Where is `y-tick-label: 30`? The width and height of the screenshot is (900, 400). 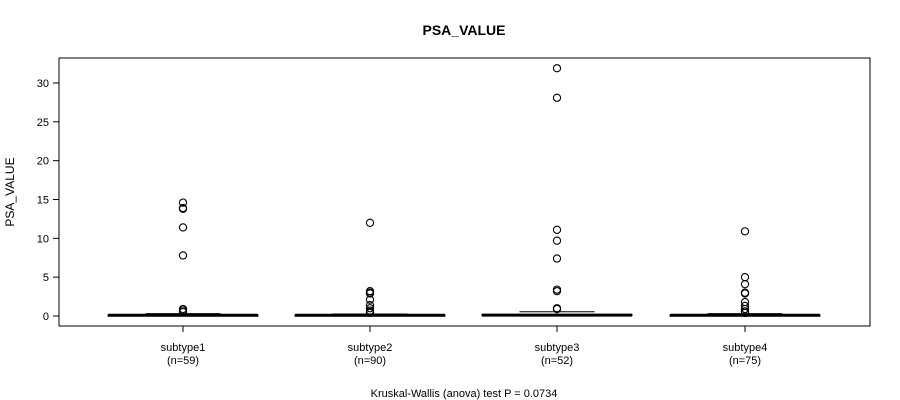 y-tick-label: 30 is located at coordinates (43, 84).